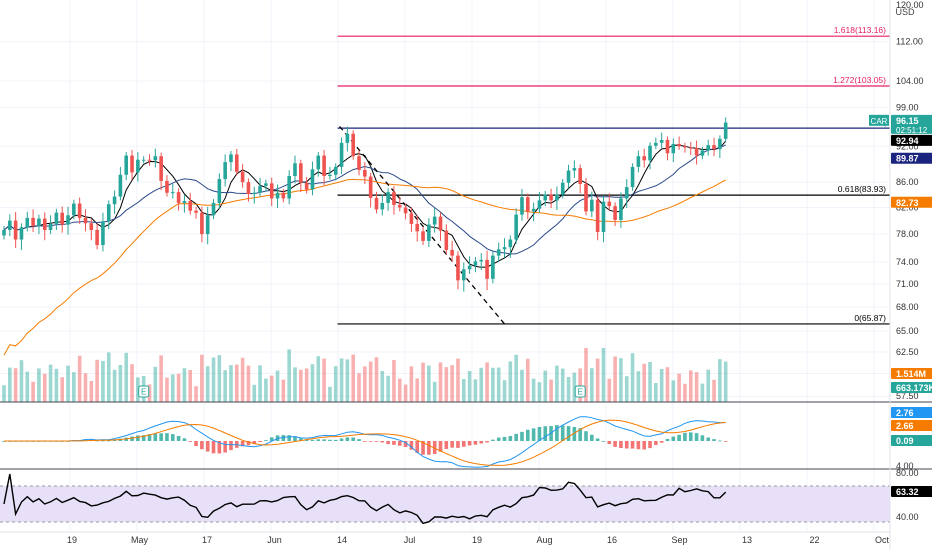  What do you see at coordinates (907, 492) in the screenshot?
I see `badge-rsi-text: 63.32` at bounding box center [907, 492].